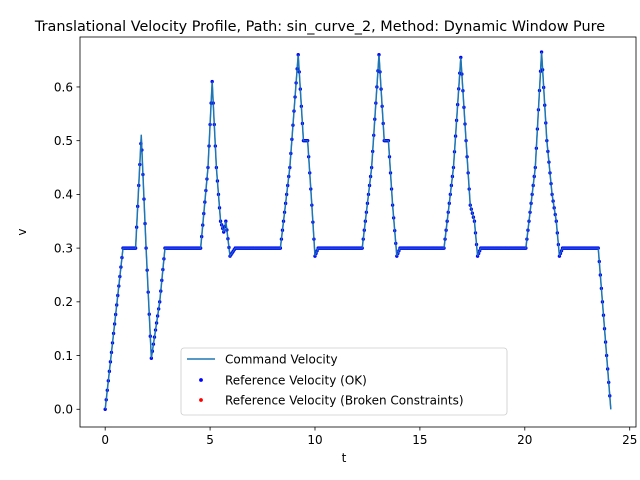 The width and height of the screenshot is (640, 480). Describe the element at coordinates (63, 141) in the screenshot. I see `y-tick-label: 0.5` at that location.